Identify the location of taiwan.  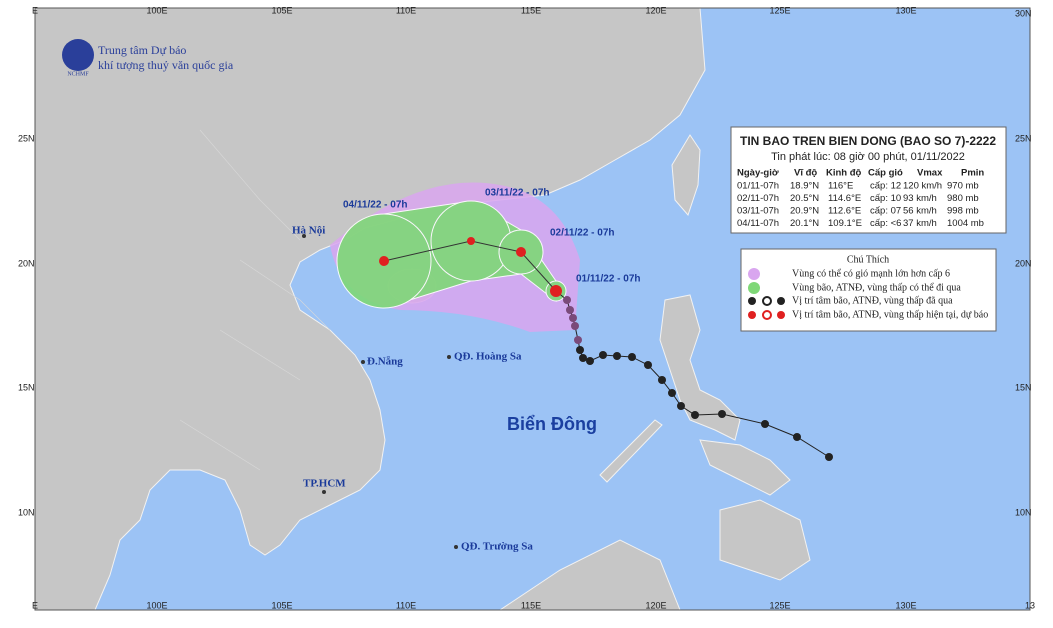
(686, 175).